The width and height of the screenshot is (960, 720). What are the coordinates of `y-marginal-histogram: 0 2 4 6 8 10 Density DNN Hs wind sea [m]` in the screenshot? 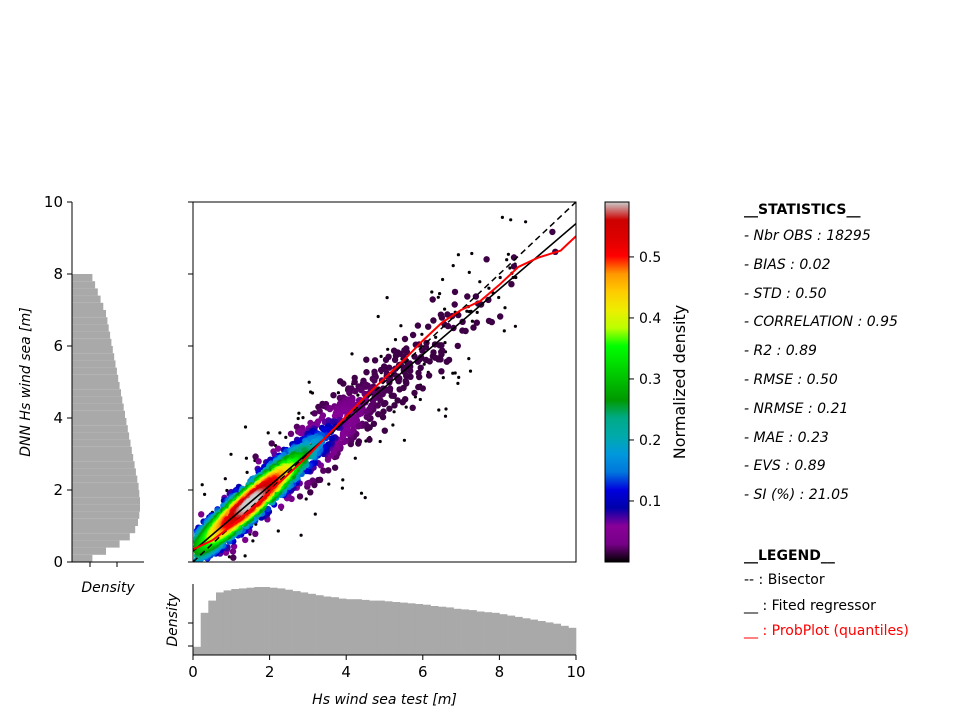 It's located at (81, 394).